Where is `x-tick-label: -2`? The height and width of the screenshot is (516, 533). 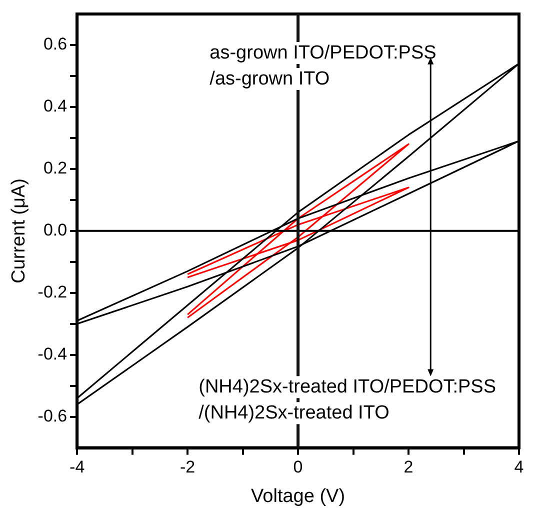
x-tick-label: -2 is located at coordinates (188, 467).